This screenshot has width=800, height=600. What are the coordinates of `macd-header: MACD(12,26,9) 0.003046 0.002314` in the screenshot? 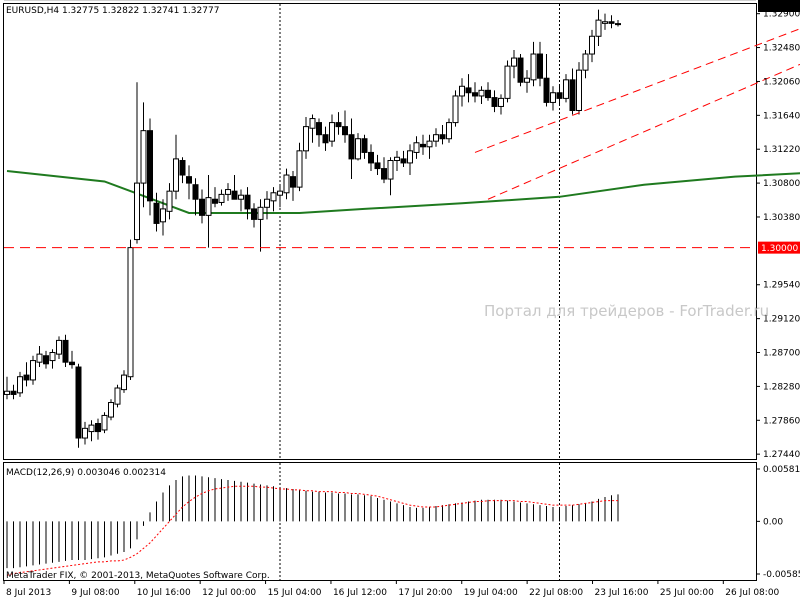 It's located at (86, 473).